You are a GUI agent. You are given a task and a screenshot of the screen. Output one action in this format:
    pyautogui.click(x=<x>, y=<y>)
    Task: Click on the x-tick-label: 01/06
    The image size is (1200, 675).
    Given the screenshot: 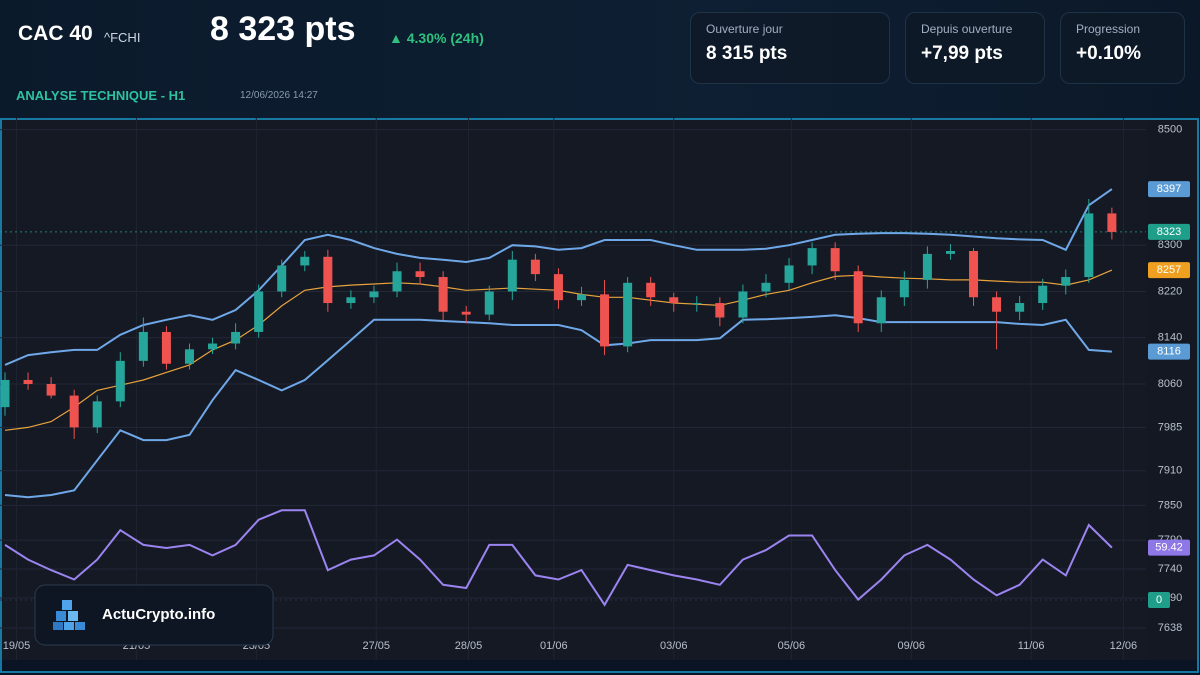 What is the action you would take?
    pyautogui.click(x=554, y=646)
    